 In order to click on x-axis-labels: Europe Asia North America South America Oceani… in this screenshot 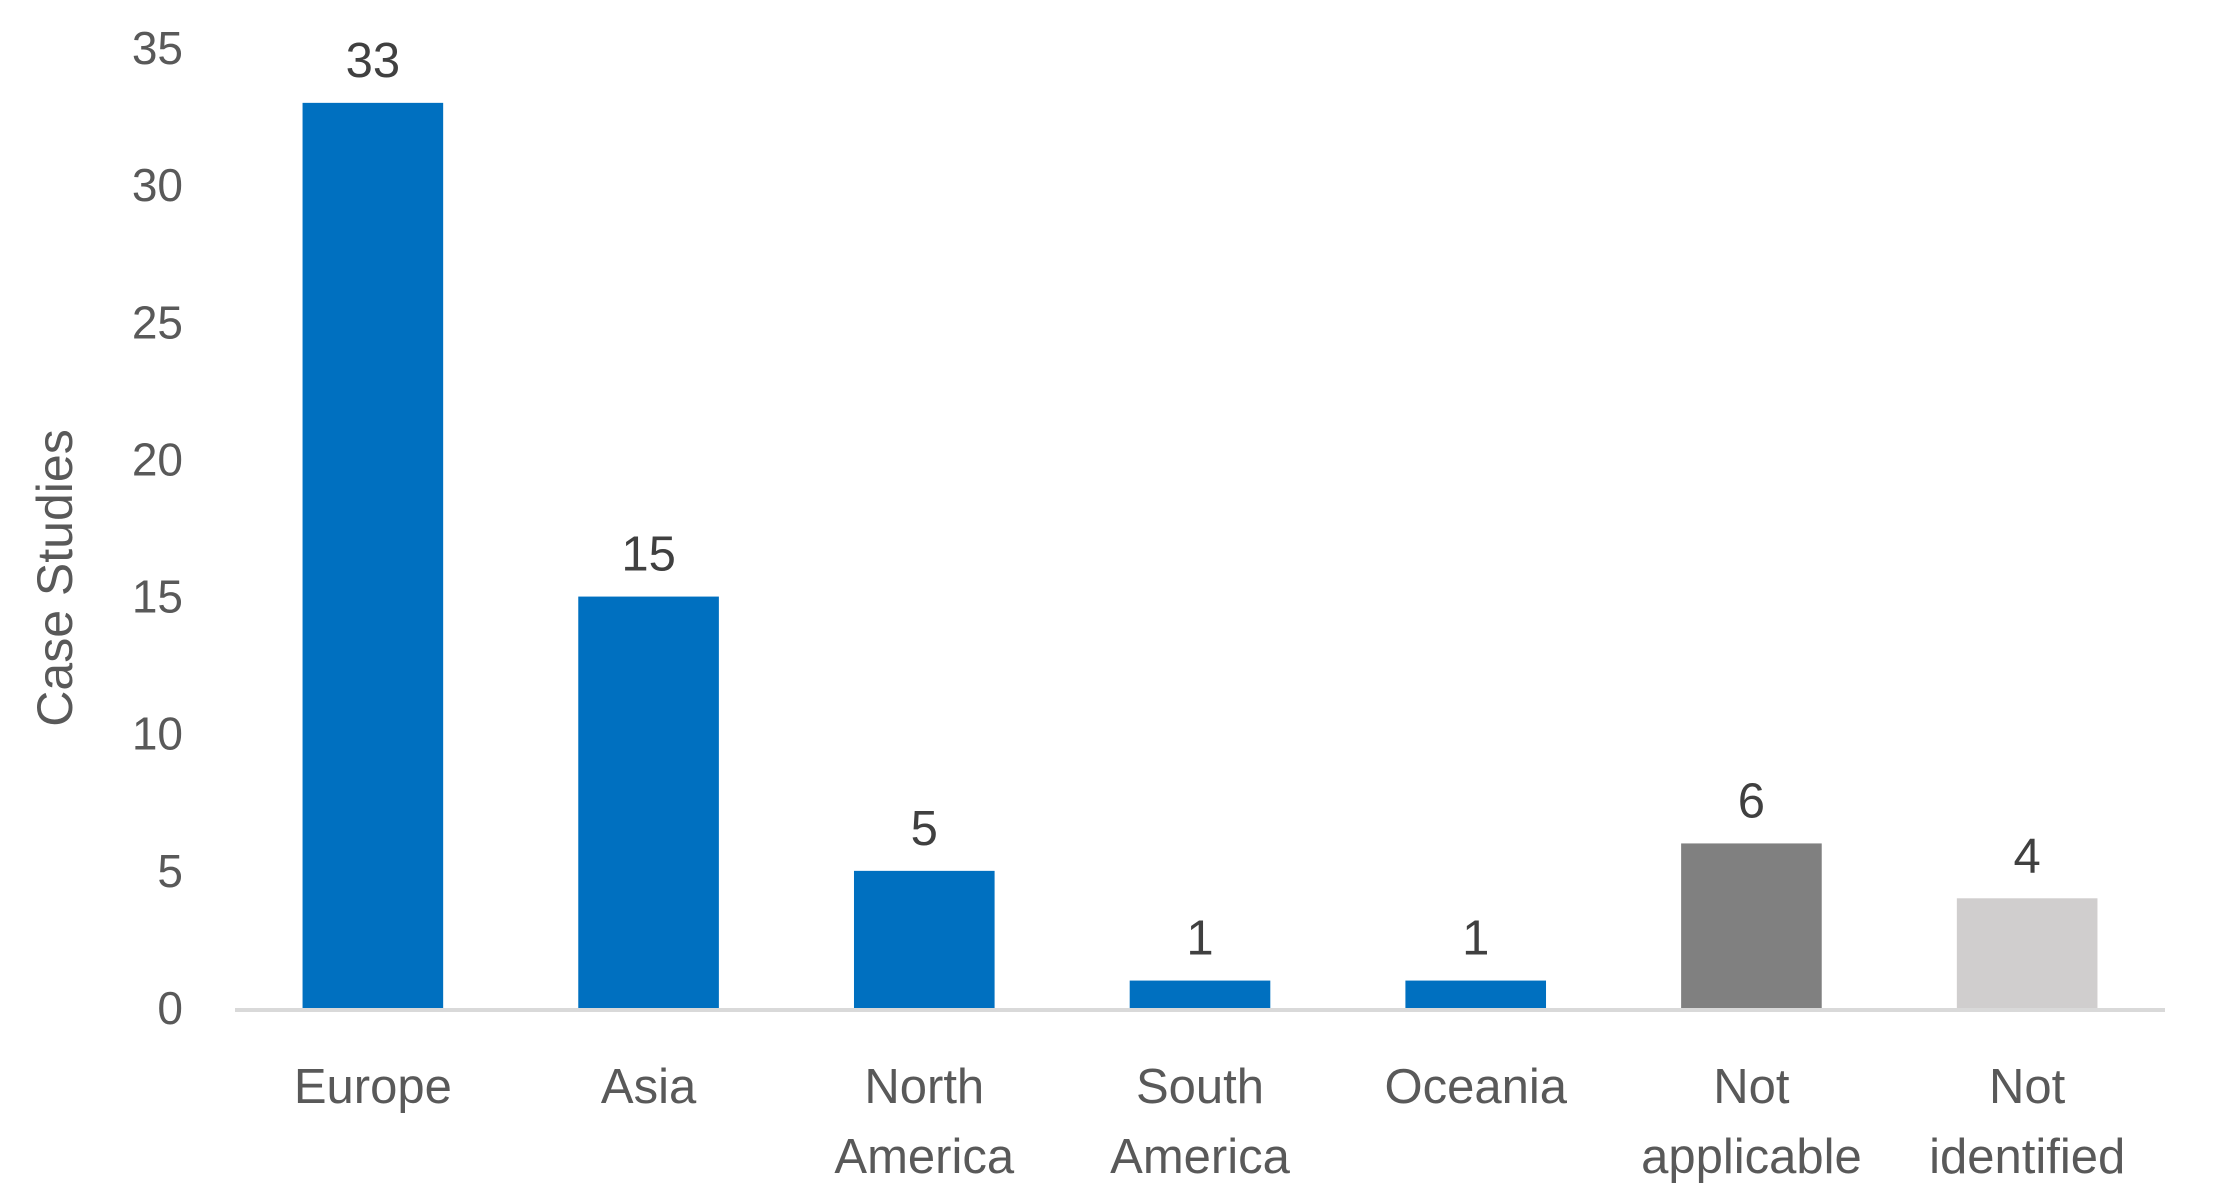, I will do `click(1209, 1122)`.